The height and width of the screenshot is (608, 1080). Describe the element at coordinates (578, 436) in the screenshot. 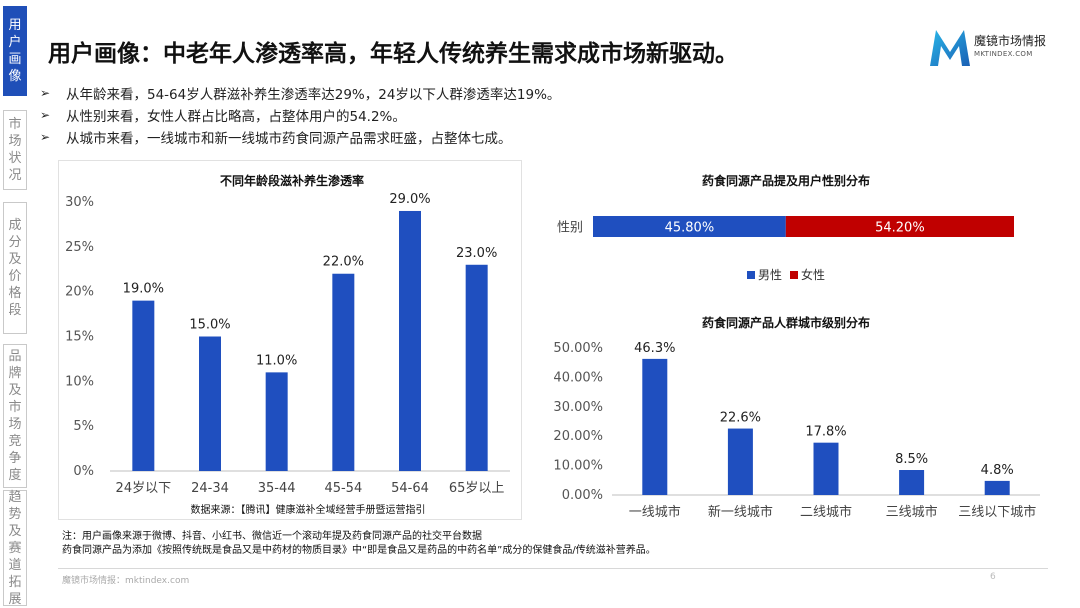

I see `y-tick-label: 20.00%` at that location.